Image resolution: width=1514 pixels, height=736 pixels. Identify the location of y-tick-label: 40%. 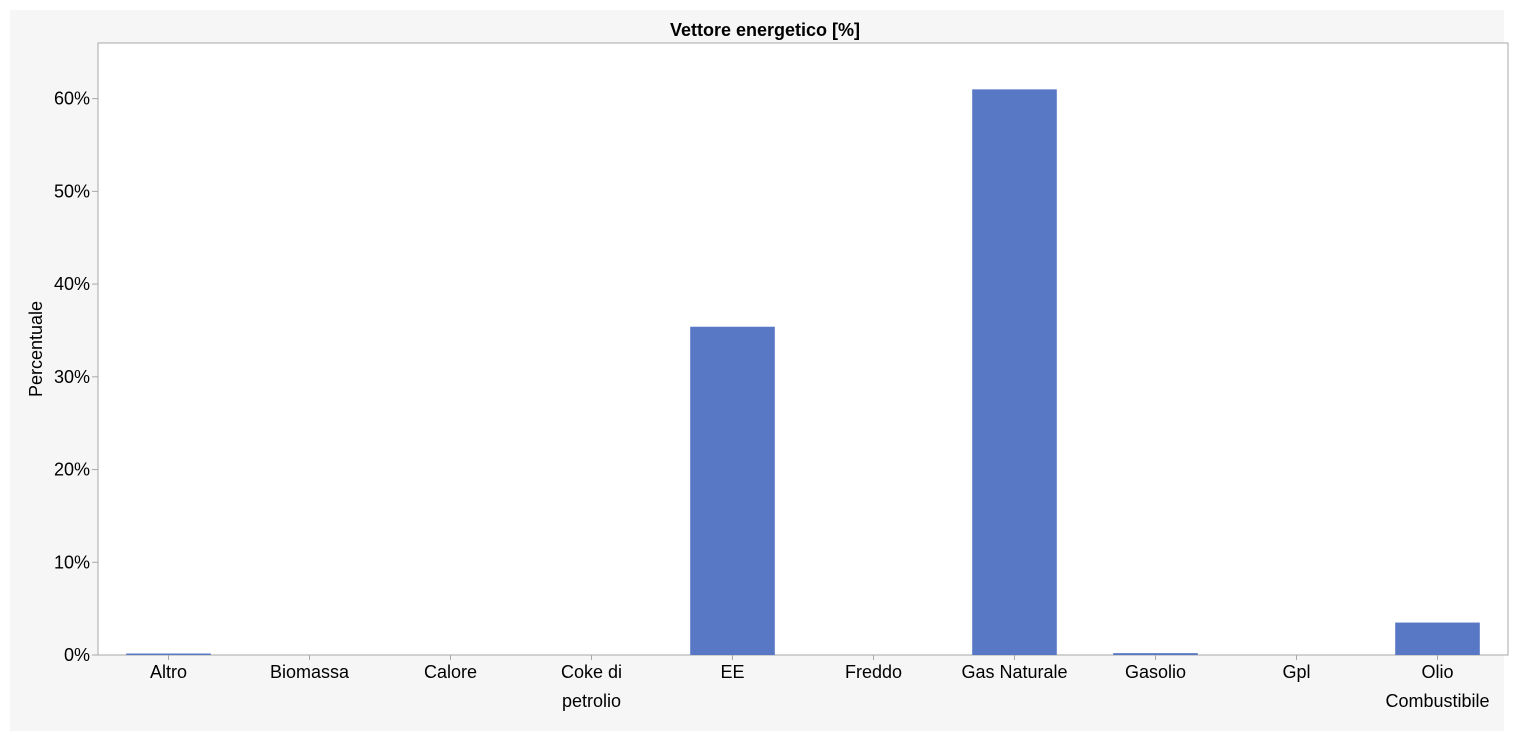
(72, 284).